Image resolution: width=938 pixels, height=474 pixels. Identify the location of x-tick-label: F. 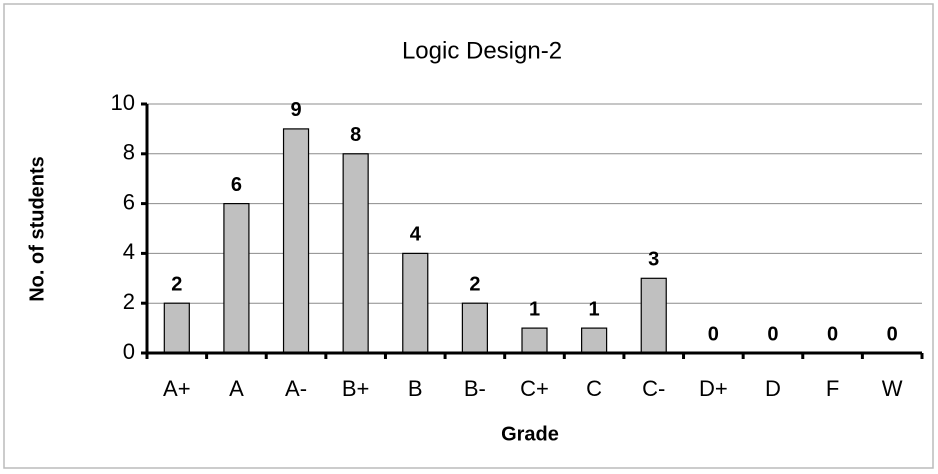
(832, 388).